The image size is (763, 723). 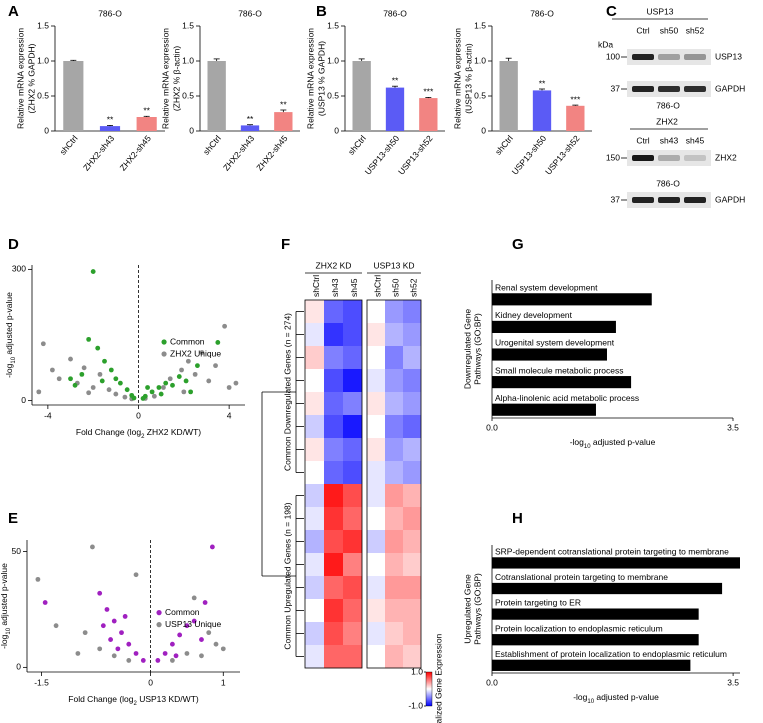 What do you see at coordinates (135, 153) in the screenshot?
I see `x-tick-label: ZHX2-sh45` at bounding box center [135, 153].